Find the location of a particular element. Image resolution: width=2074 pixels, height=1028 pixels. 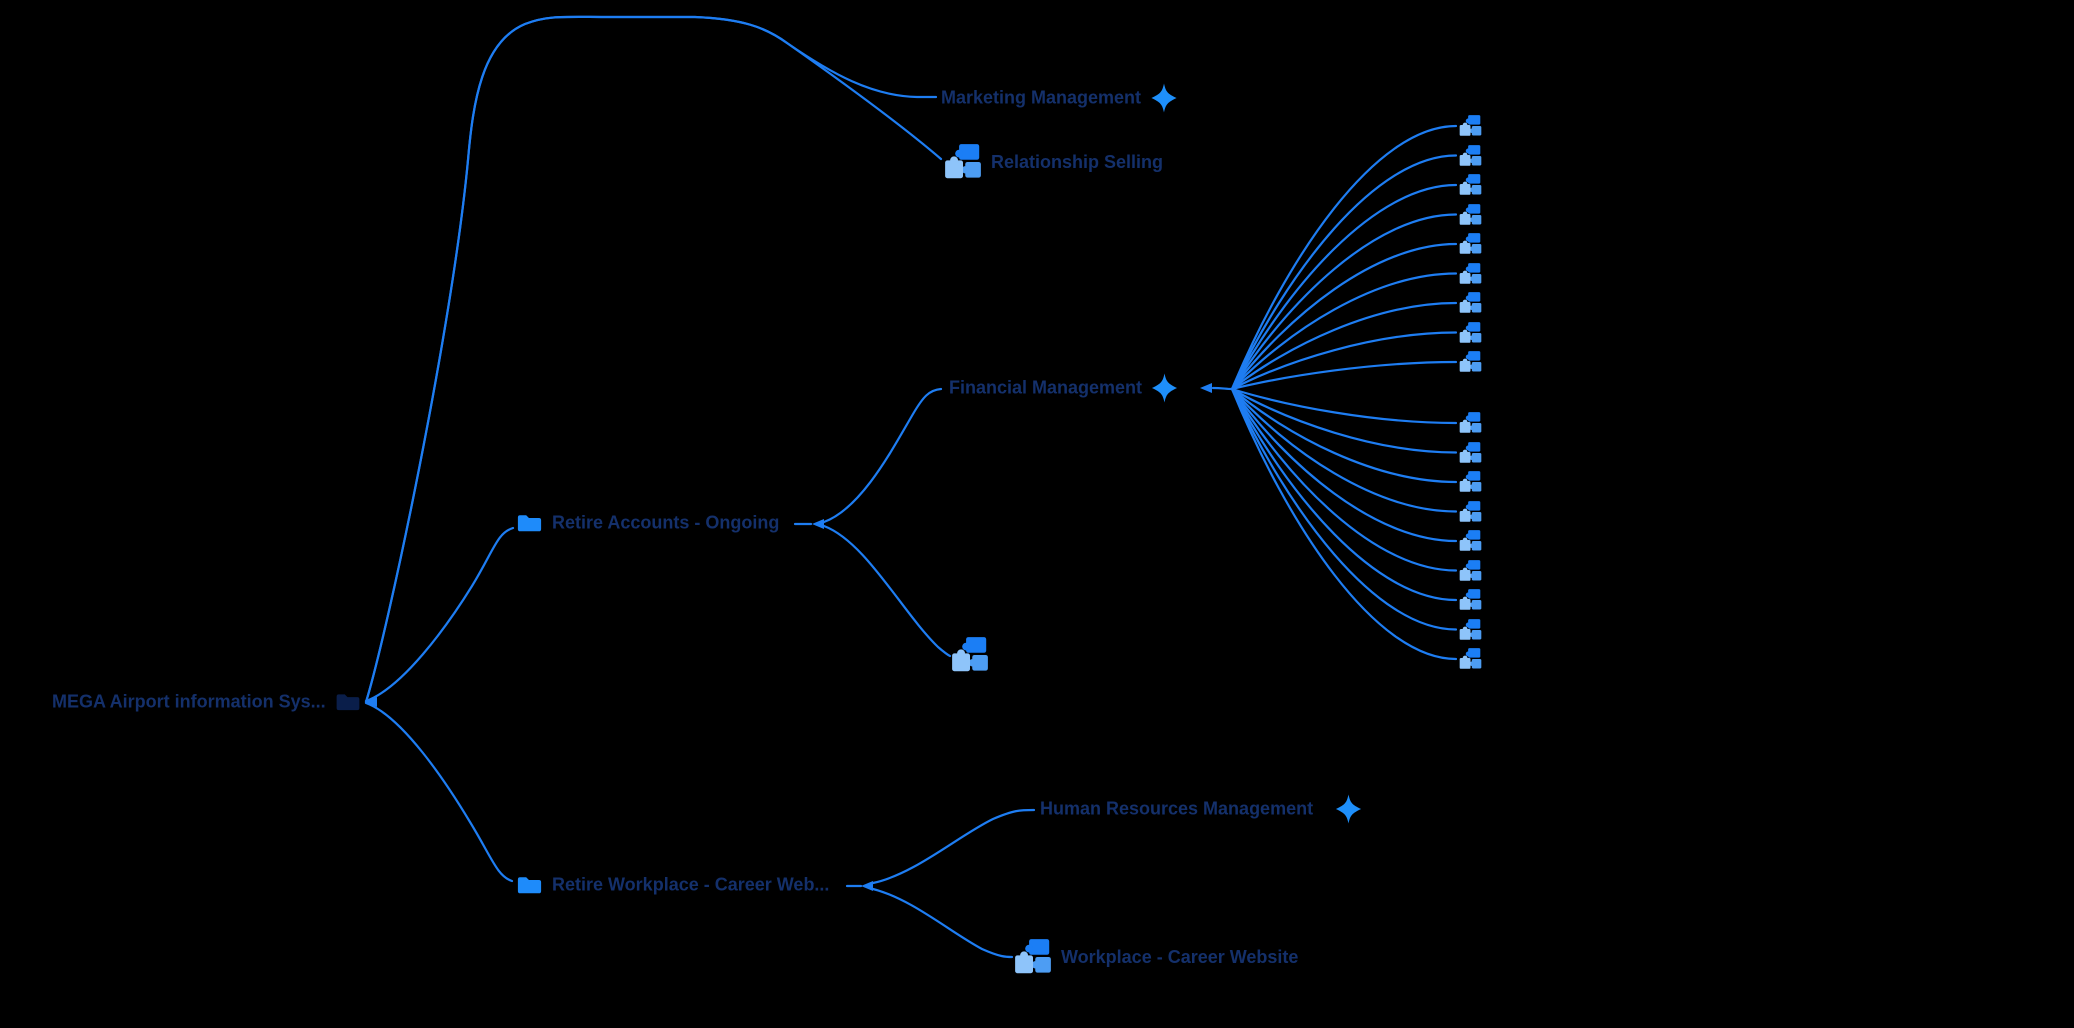

arrow-financial is located at coordinates (1206, 388).